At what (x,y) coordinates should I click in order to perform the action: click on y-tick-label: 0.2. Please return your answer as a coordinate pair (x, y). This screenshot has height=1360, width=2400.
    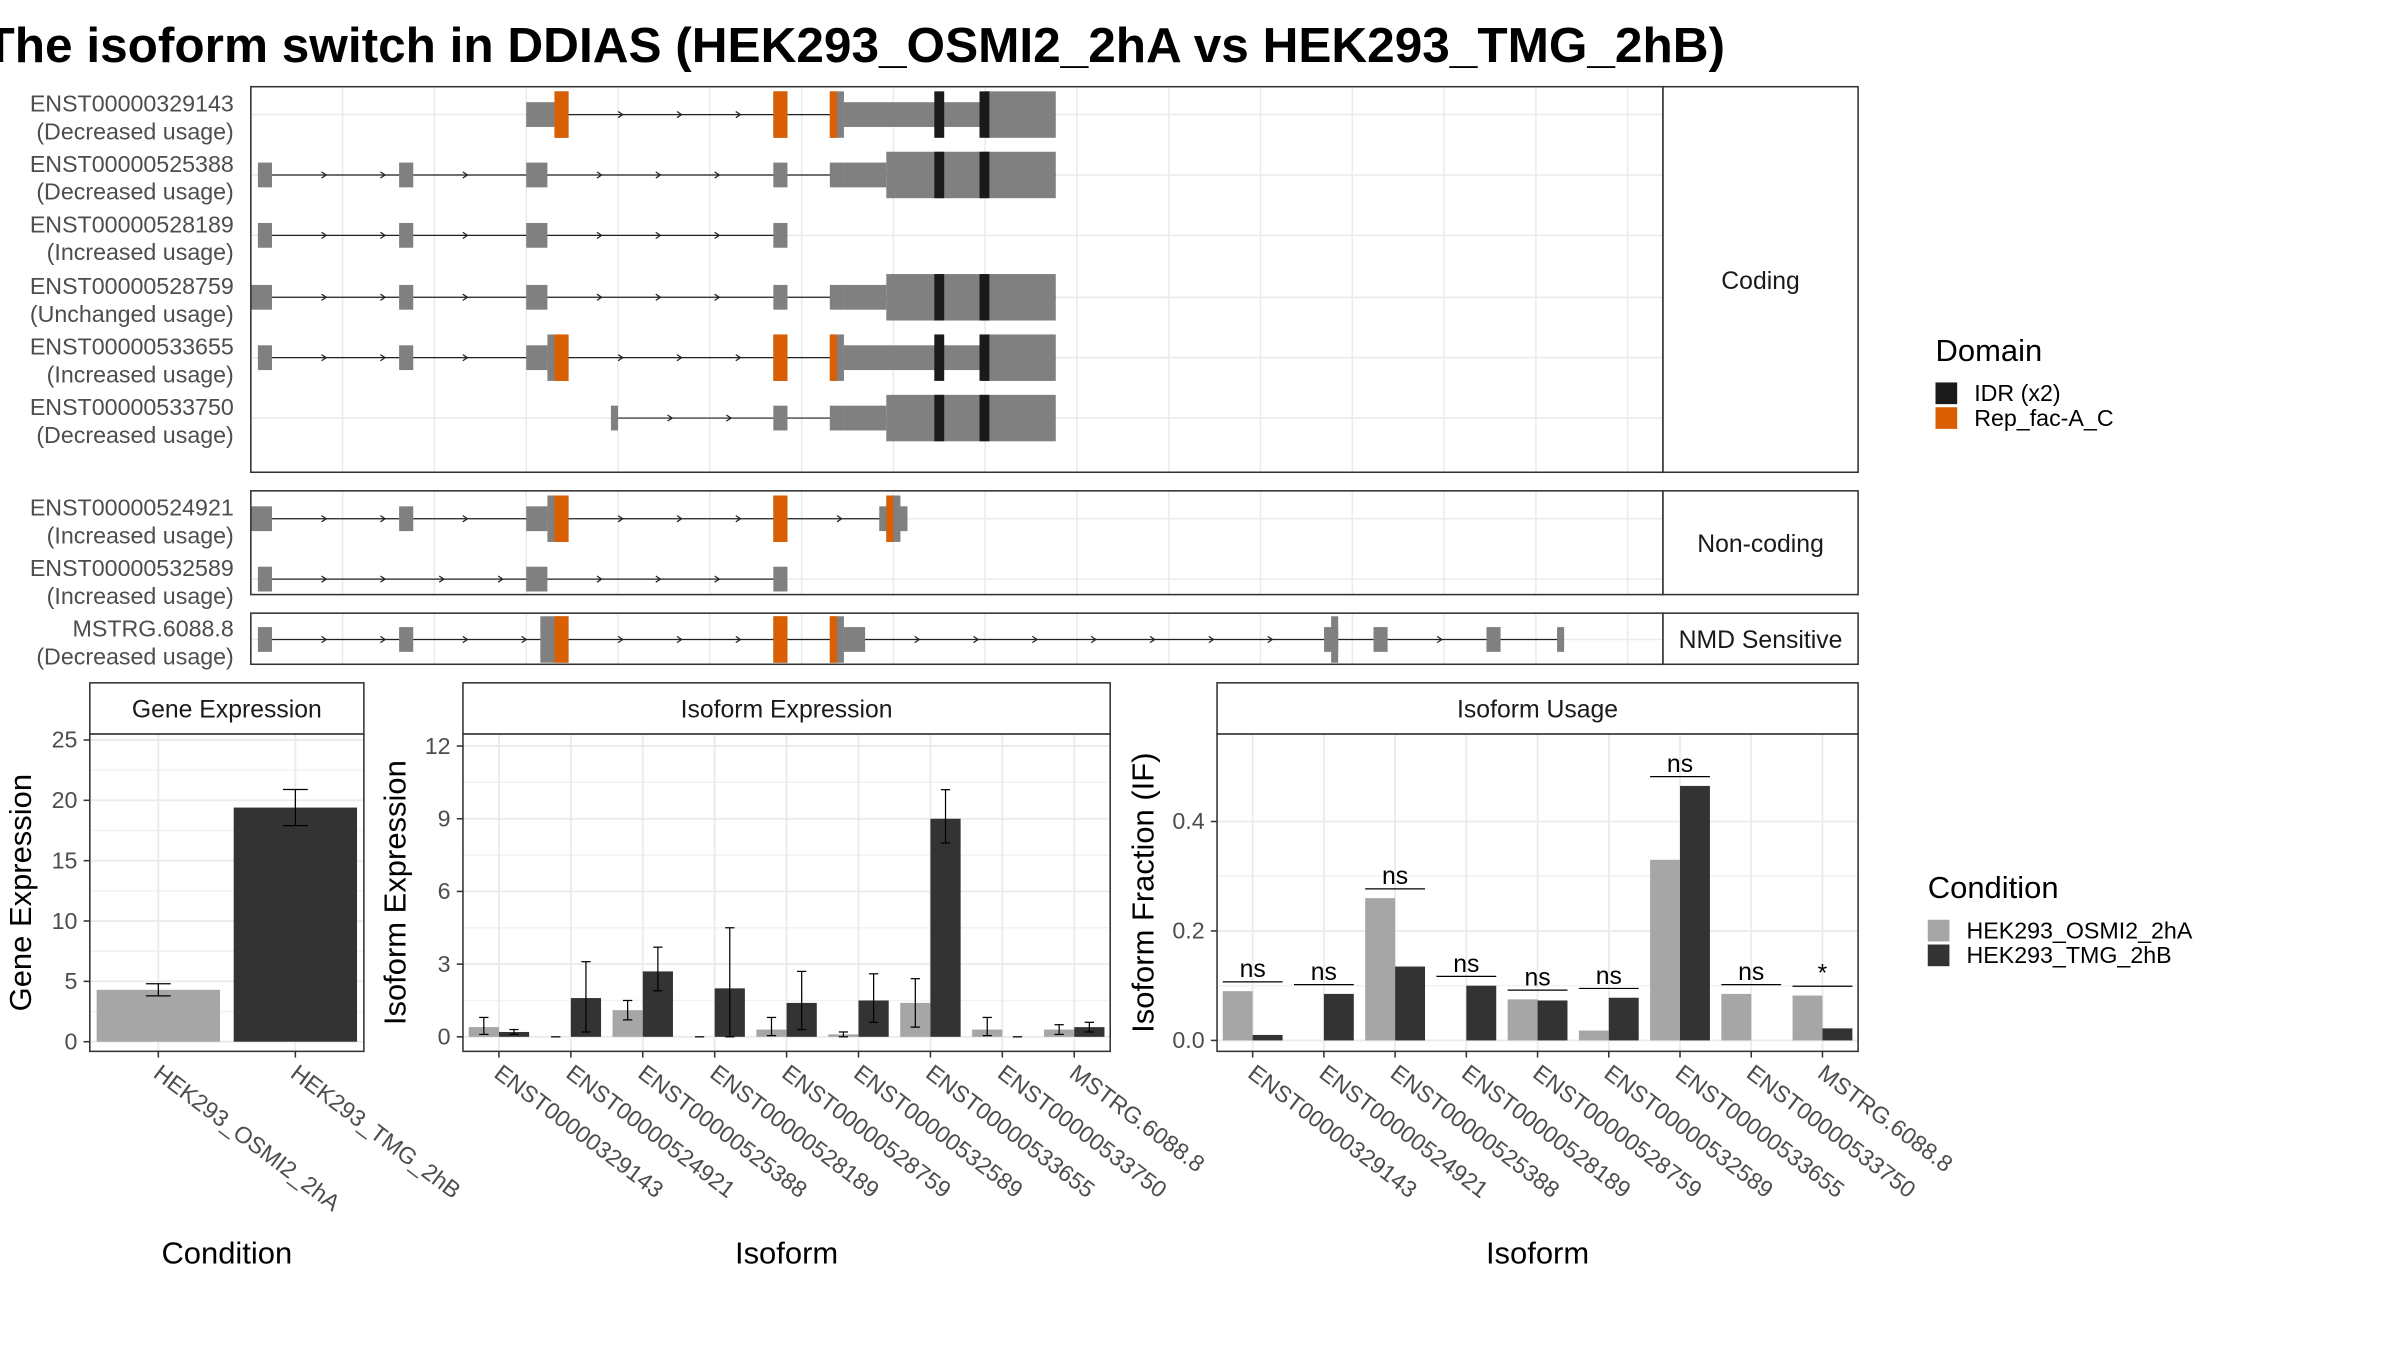
    Looking at the image, I should click on (1188, 931).